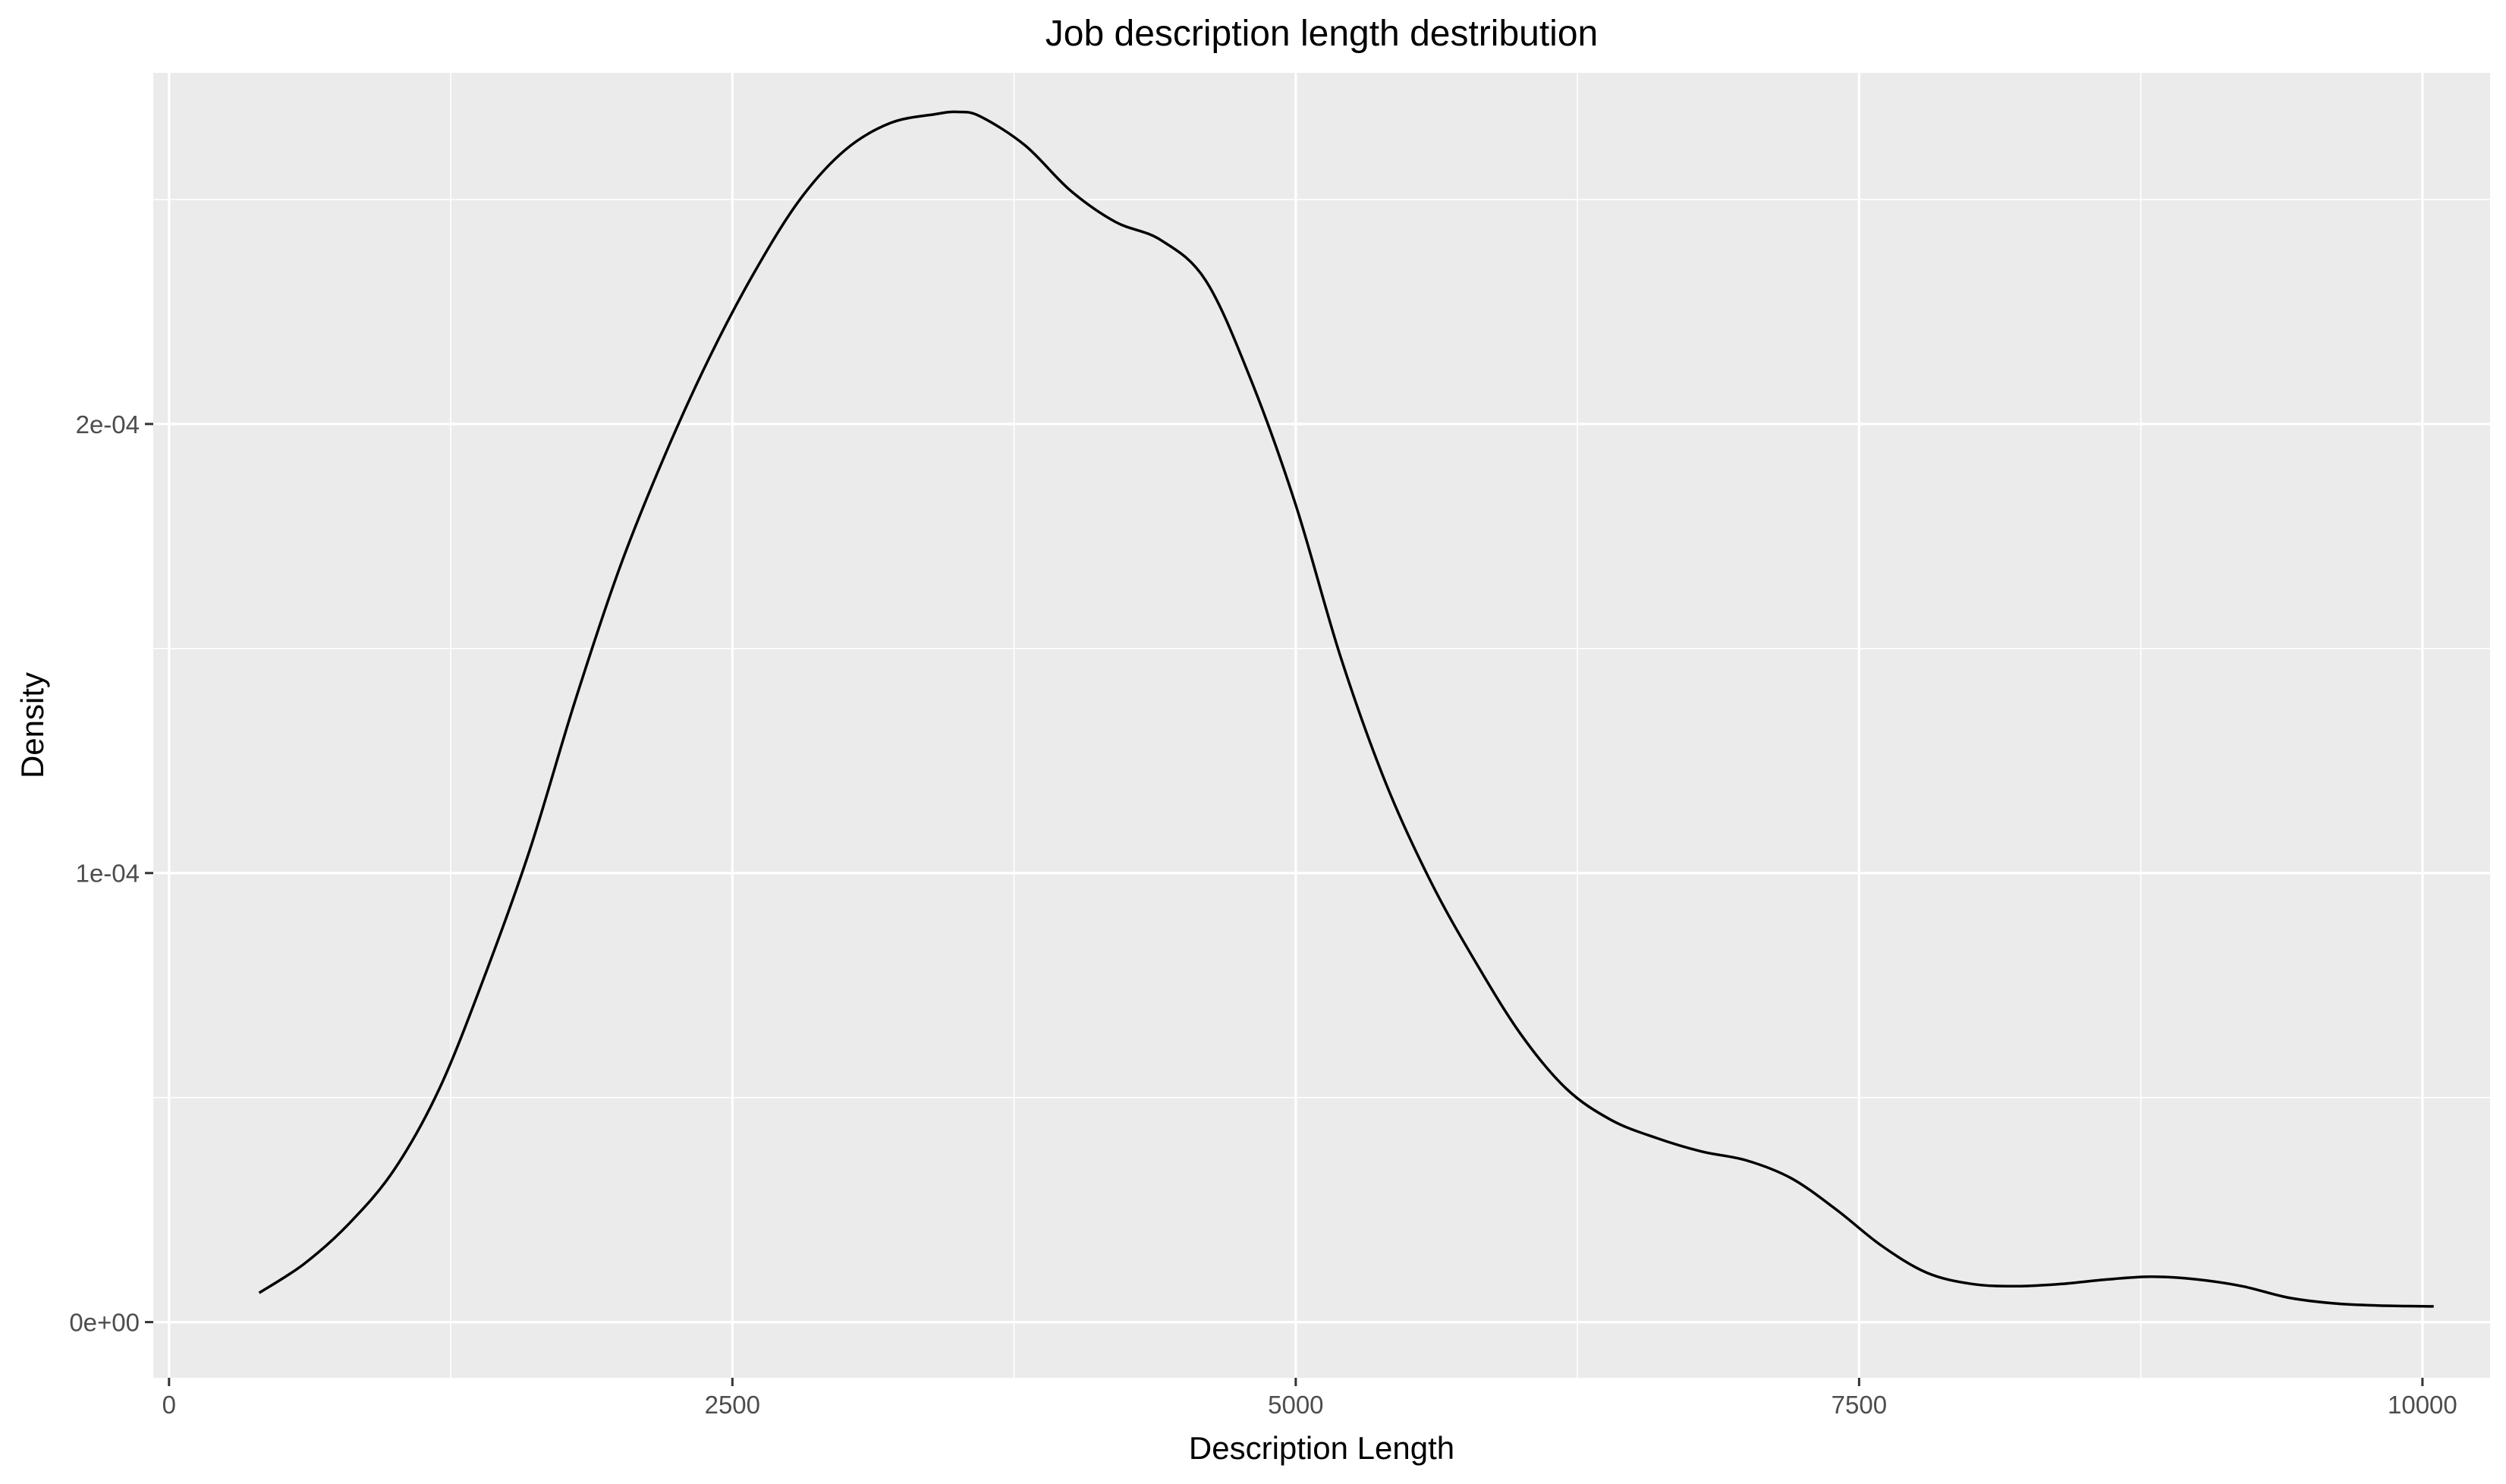 The width and height of the screenshot is (2506, 1484). What do you see at coordinates (1321, 1448) in the screenshot?
I see `x-axis-title: Description Length` at bounding box center [1321, 1448].